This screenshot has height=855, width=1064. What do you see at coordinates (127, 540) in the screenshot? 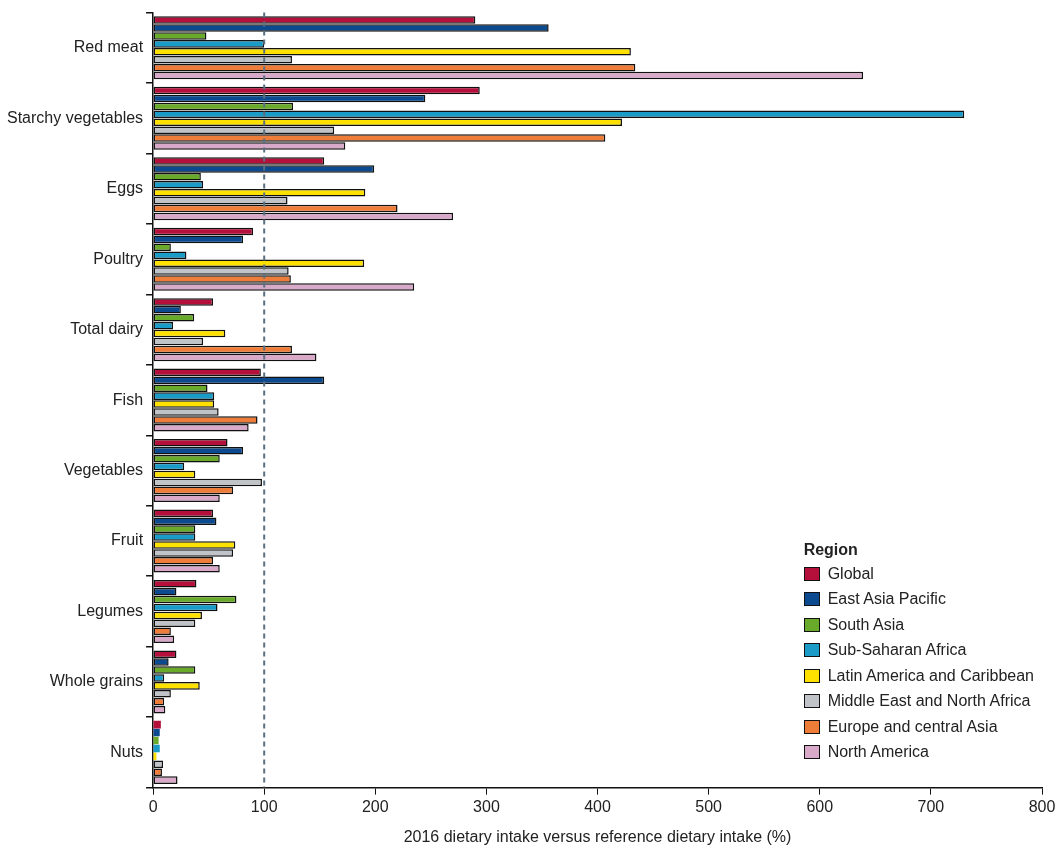
I see `y-tick-label: Fruit` at bounding box center [127, 540].